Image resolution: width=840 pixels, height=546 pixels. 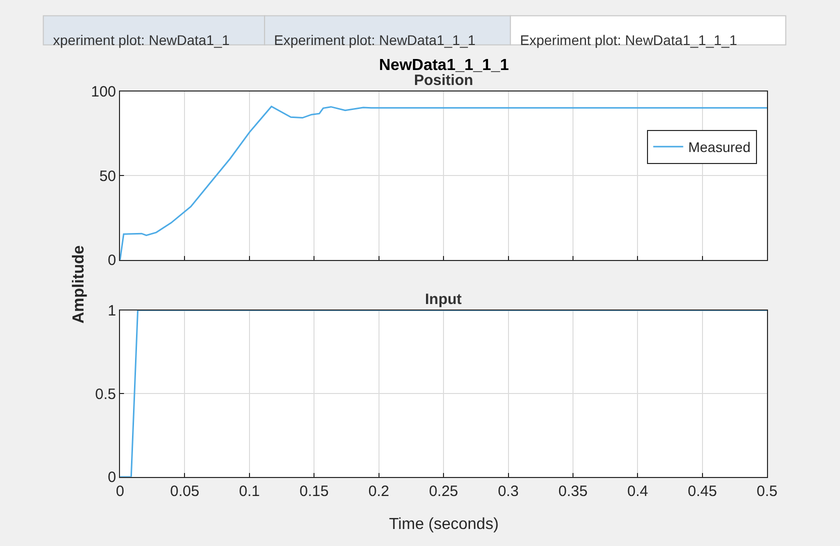 I want to click on y-axis-title: Amplitude, so click(x=79, y=284).